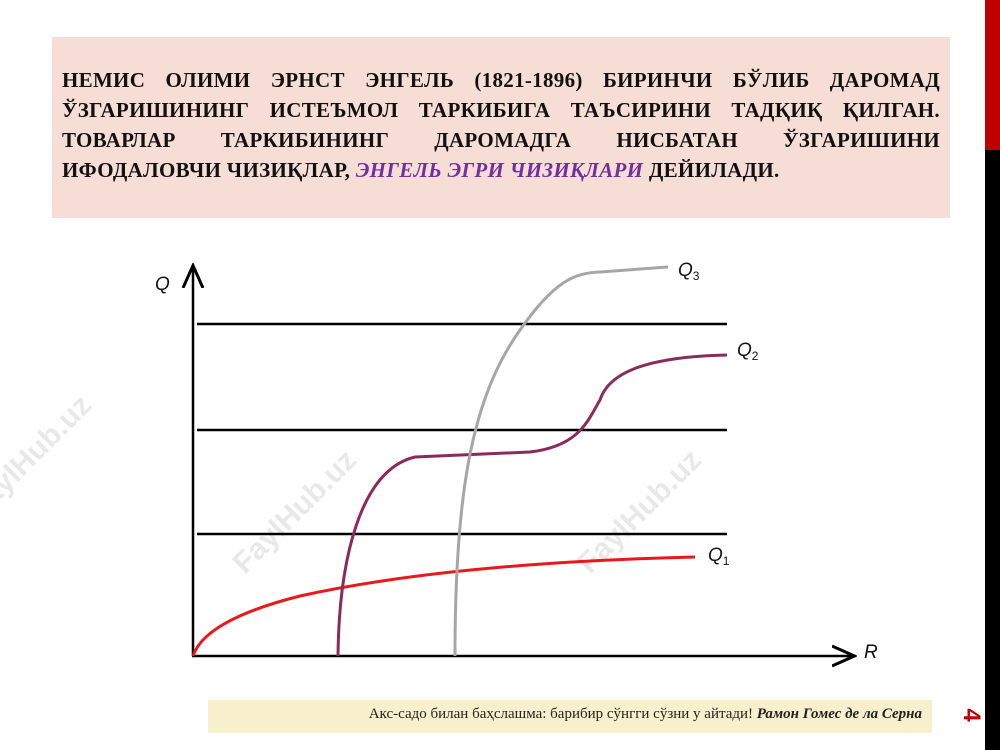 This screenshot has height=750, width=1000. Describe the element at coordinates (992, 450) in the screenshot. I see `side-bar-black` at that location.